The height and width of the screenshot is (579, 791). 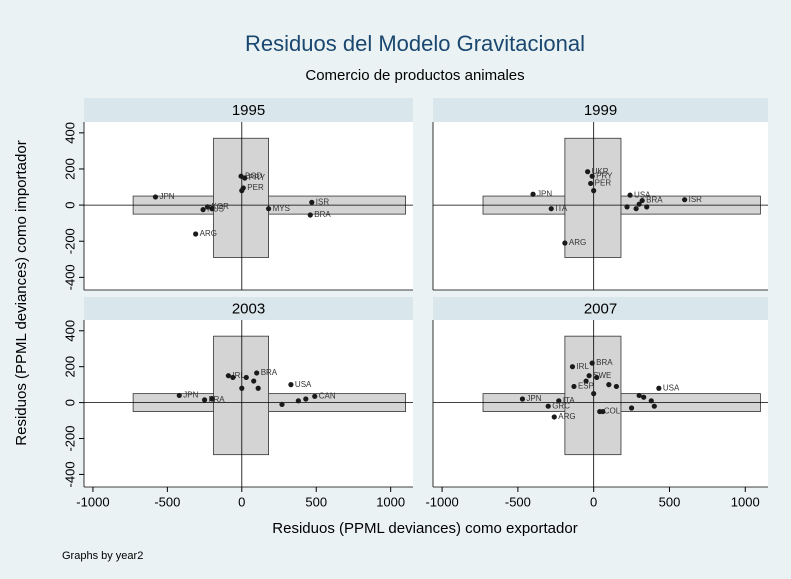 I want to click on y-tick-label: -400, so click(x=69, y=277).